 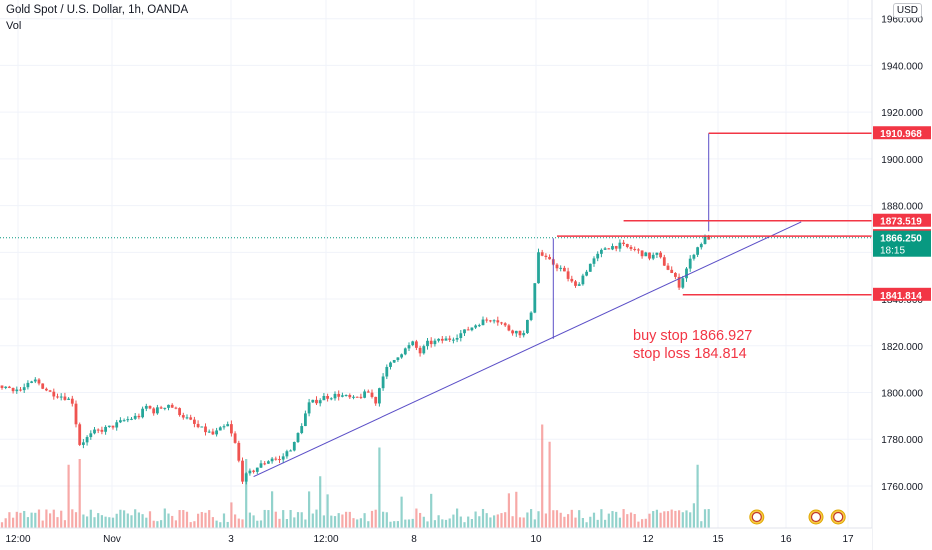 I want to click on symbol-title: Gold Spot / U.S. Dollar, 1h, OANDA, so click(x=97, y=10).